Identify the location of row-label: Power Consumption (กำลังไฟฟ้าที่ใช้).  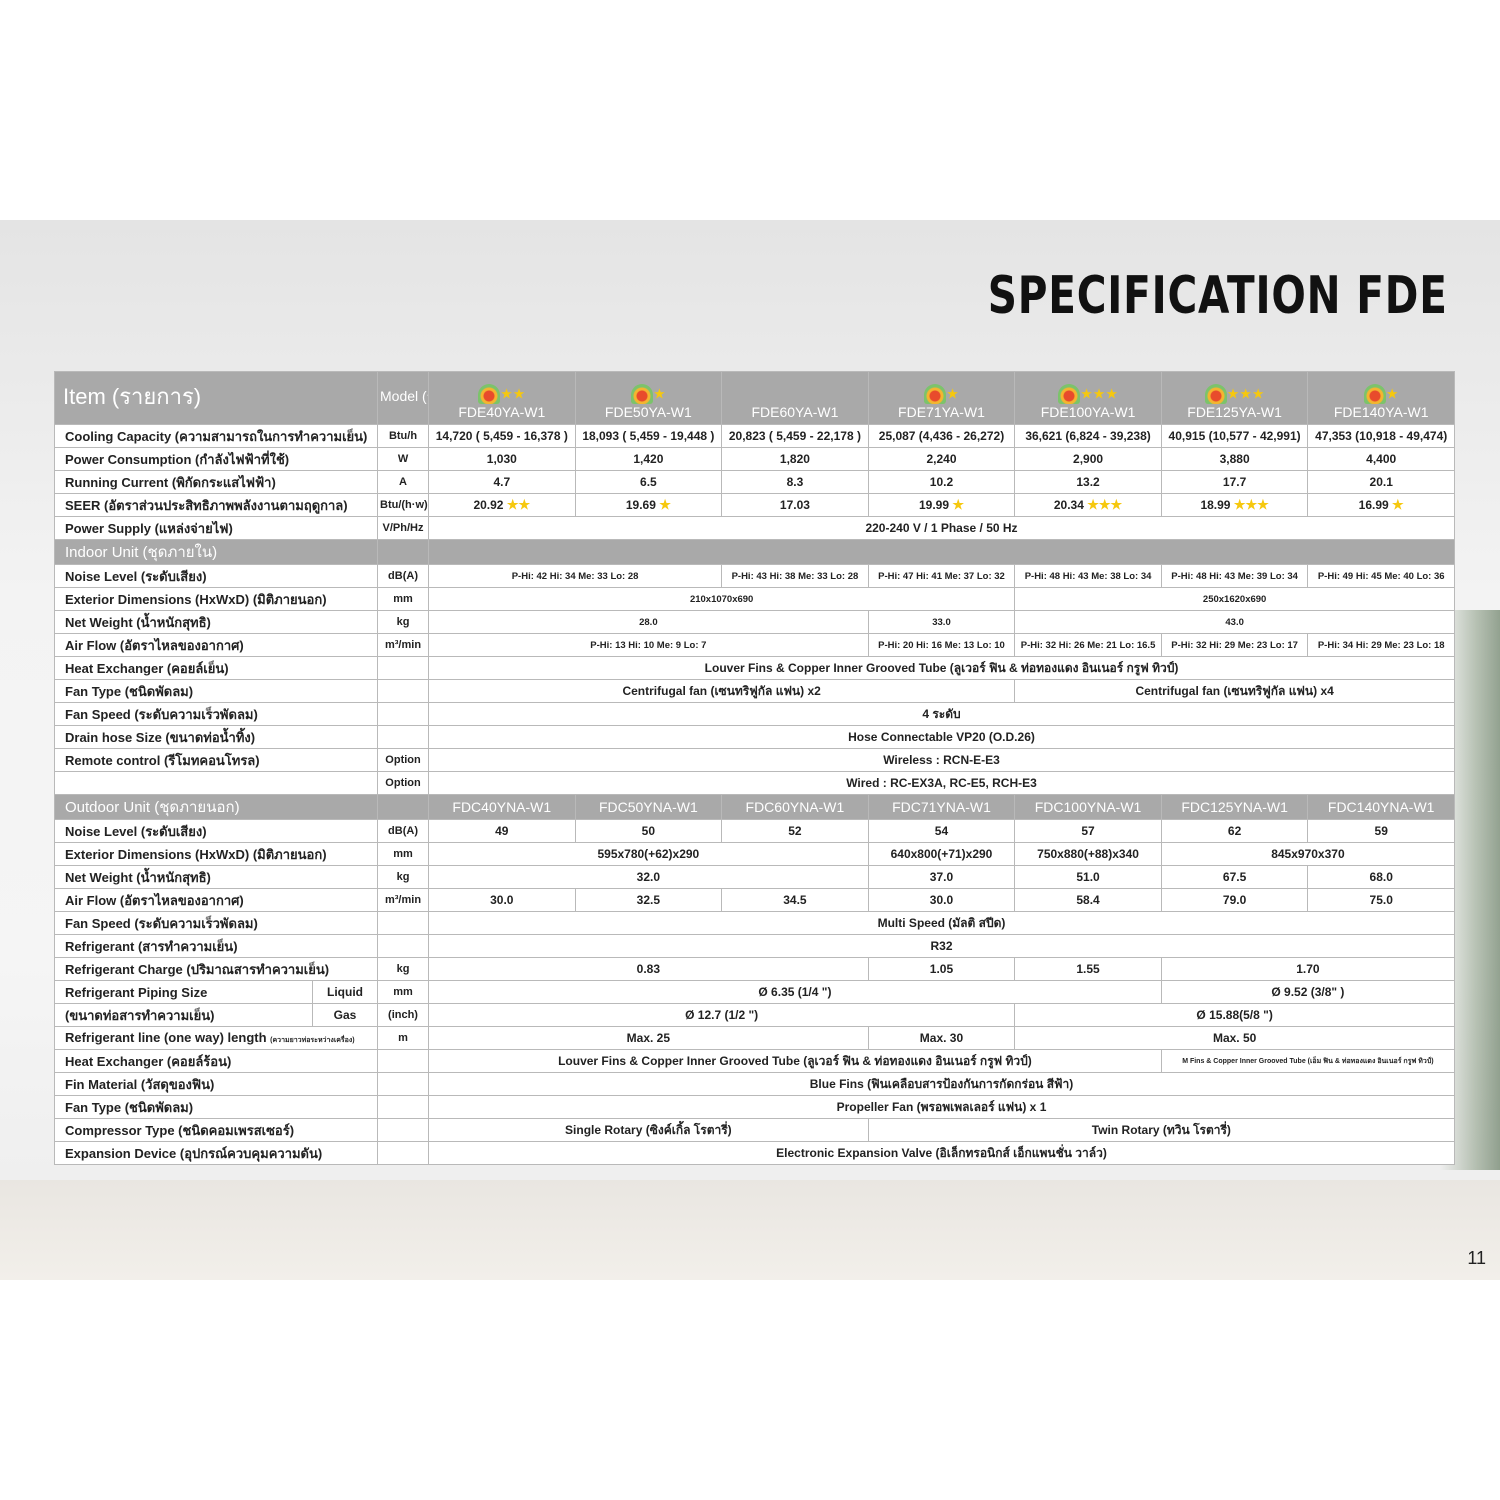
(216, 459).